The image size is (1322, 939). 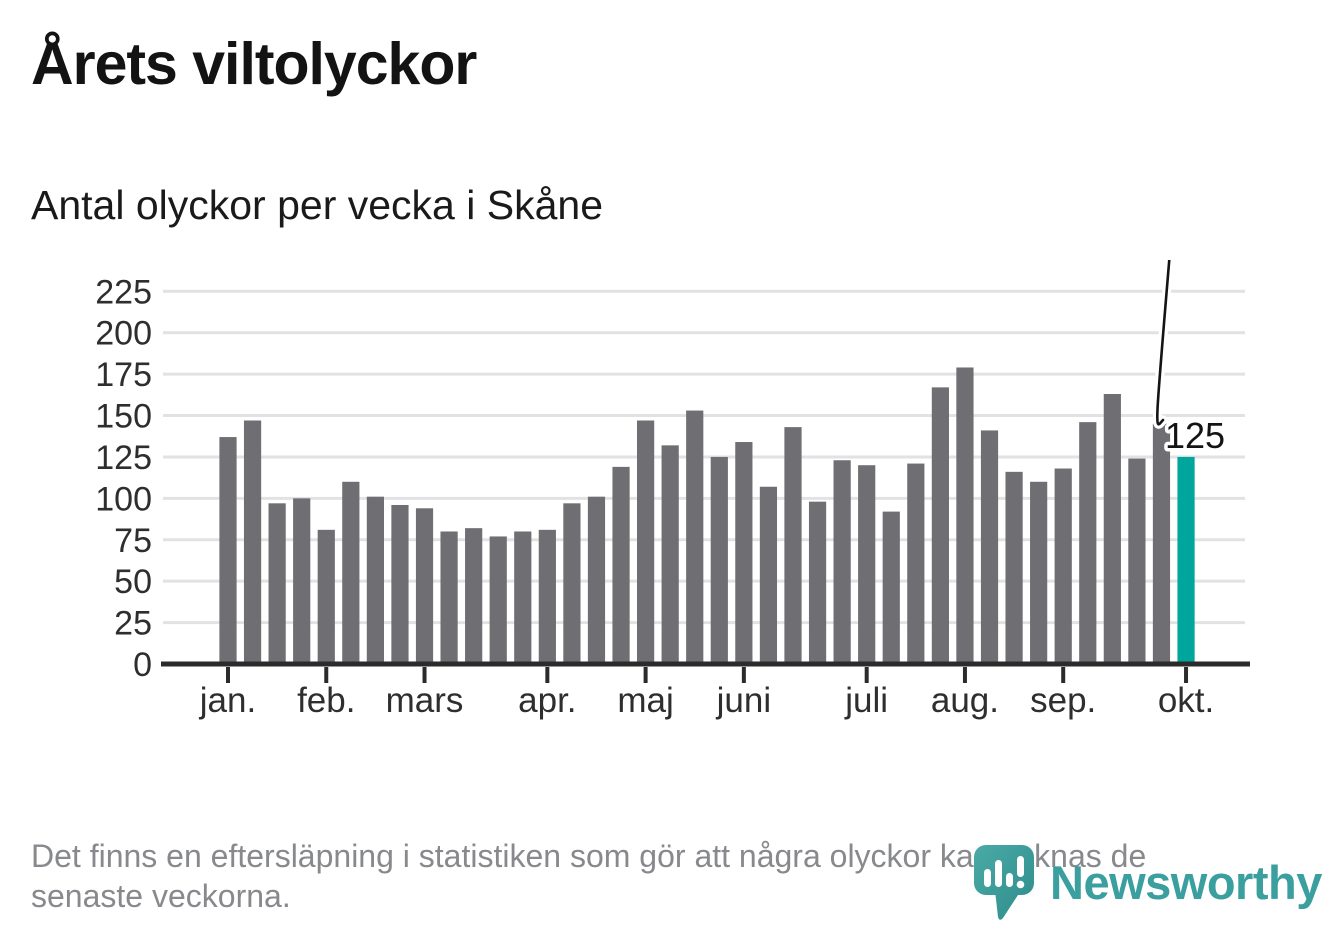 What do you see at coordinates (1020, 884) in the screenshot?
I see `exclamation-dot` at bounding box center [1020, 884].